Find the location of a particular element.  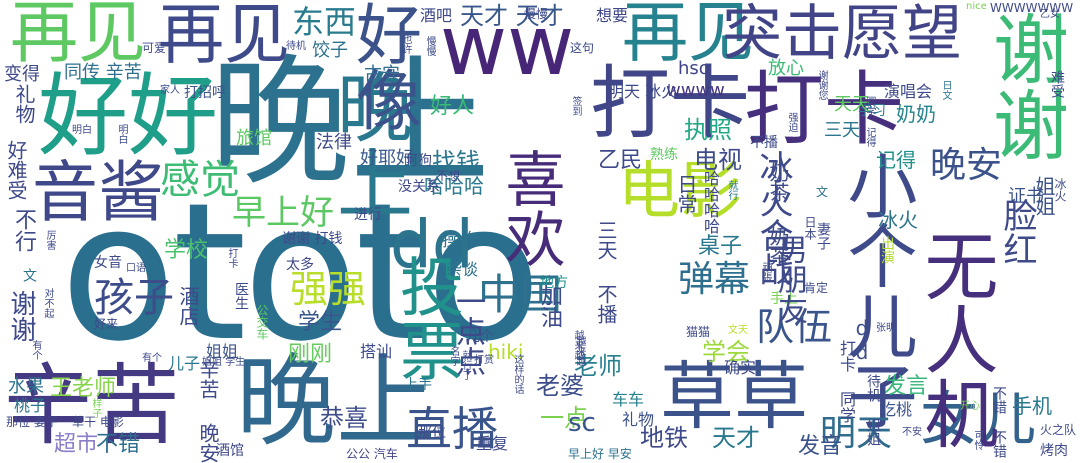

word-wwww: wwww is located at coordinates (695, 90).